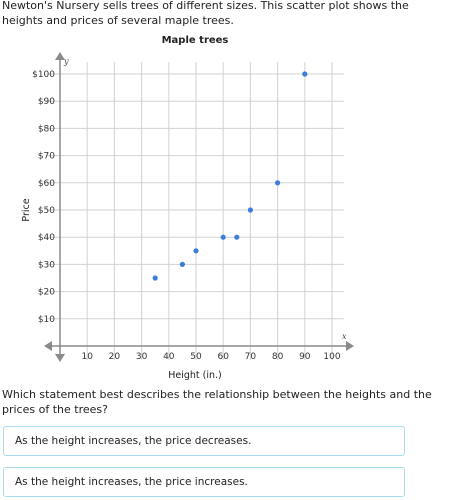  Describe the element at coordinates (60, 56) in the screenshot. I see `y-axis-arrow-up` at that location.